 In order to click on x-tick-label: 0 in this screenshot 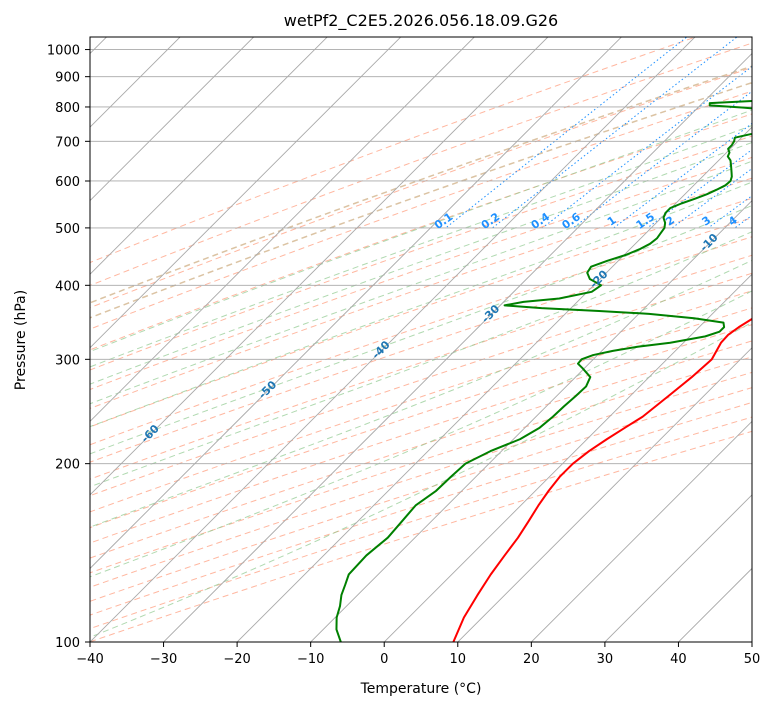, I will do `click(384, 659)`.